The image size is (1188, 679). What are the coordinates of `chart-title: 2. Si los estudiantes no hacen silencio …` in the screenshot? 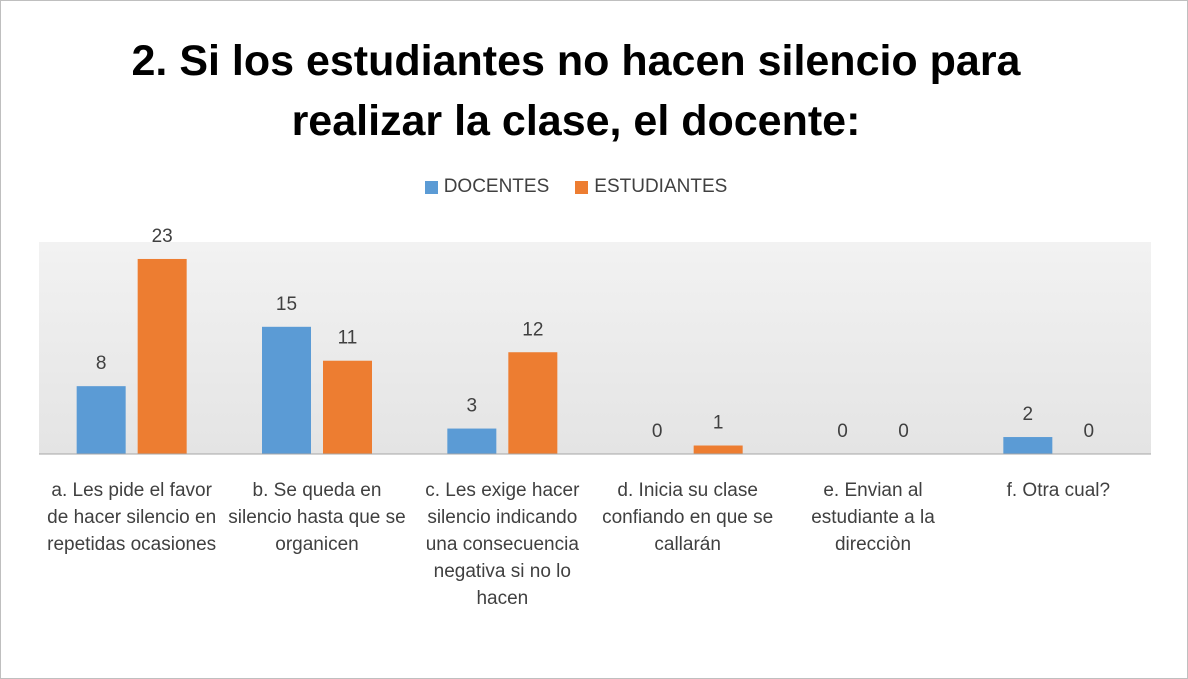 It's located at (576, 91).